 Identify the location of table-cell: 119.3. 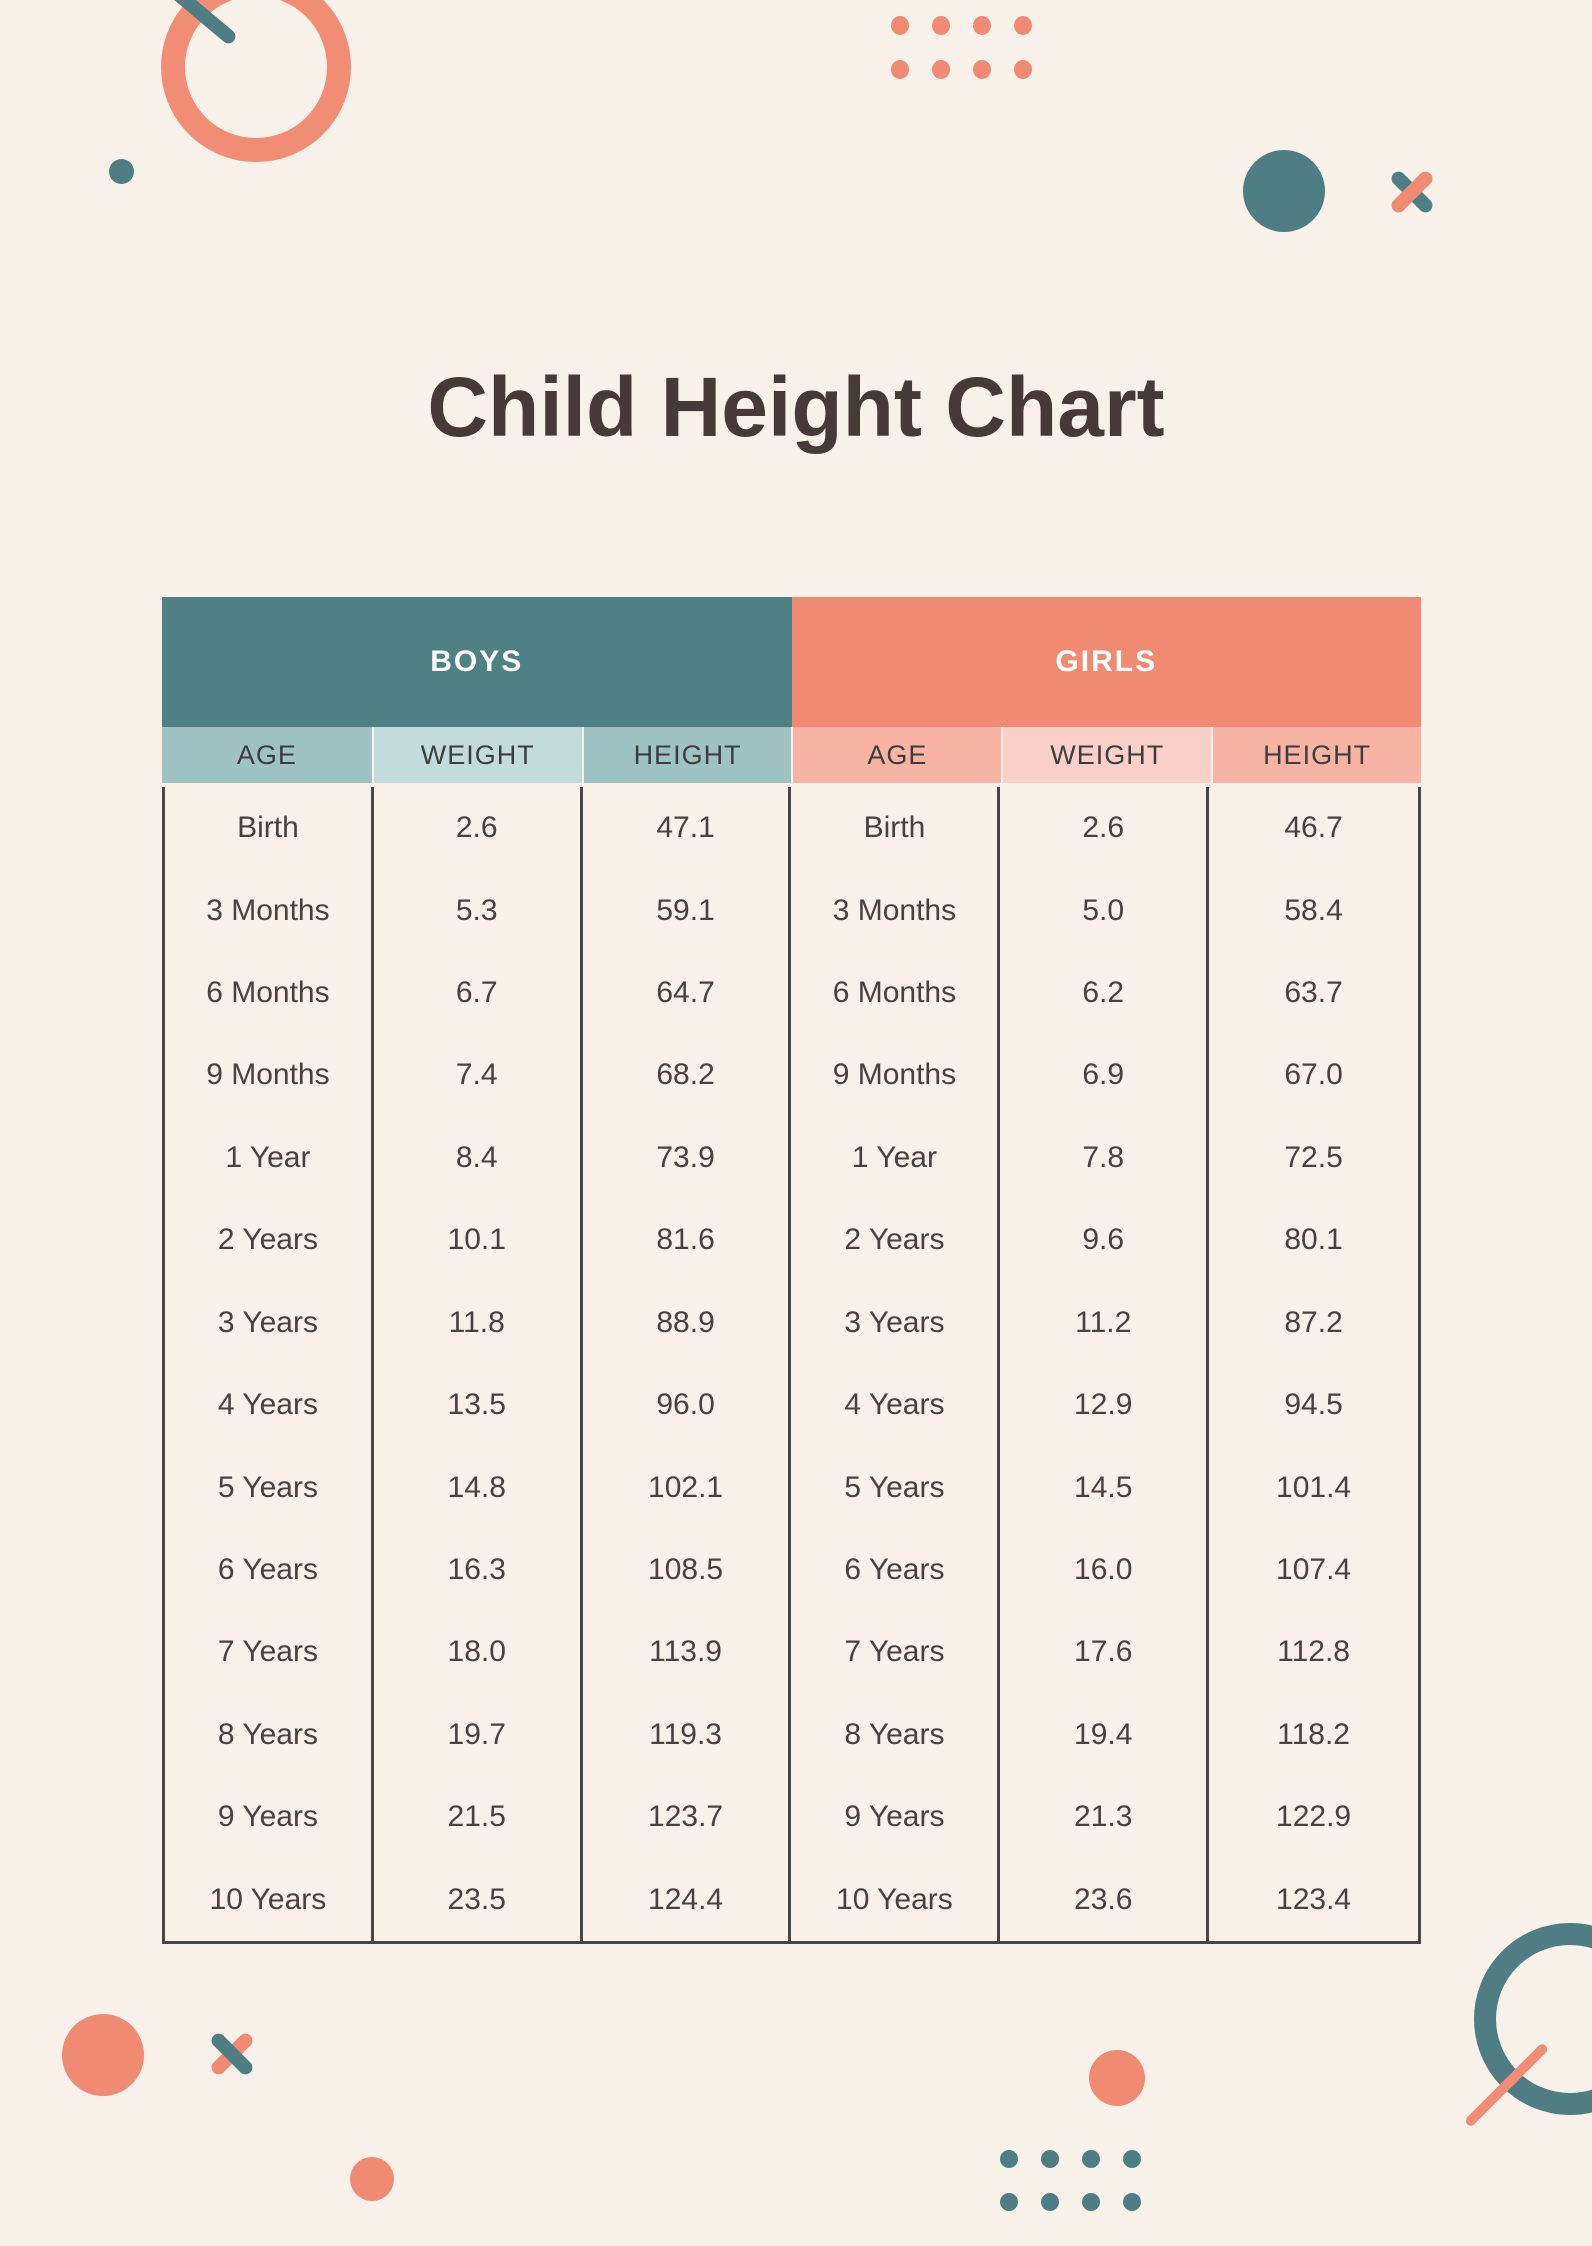
(687, 1735).